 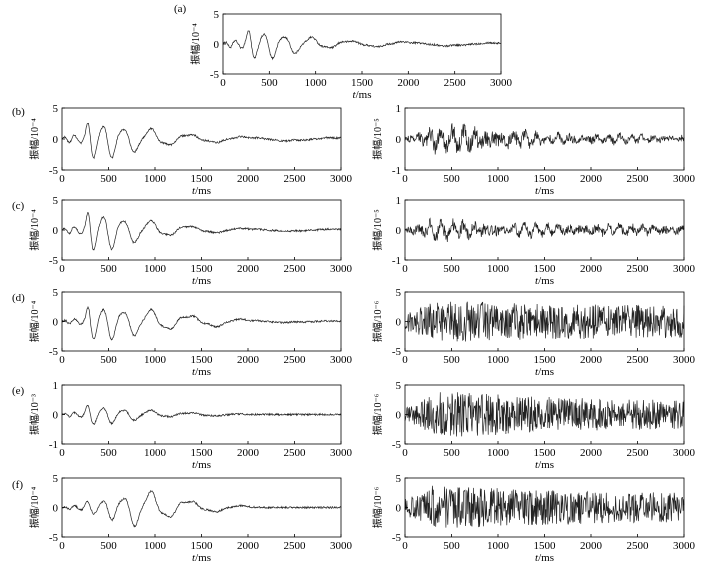 I want to click on panel-label: (d), so click(x=18, y=298).